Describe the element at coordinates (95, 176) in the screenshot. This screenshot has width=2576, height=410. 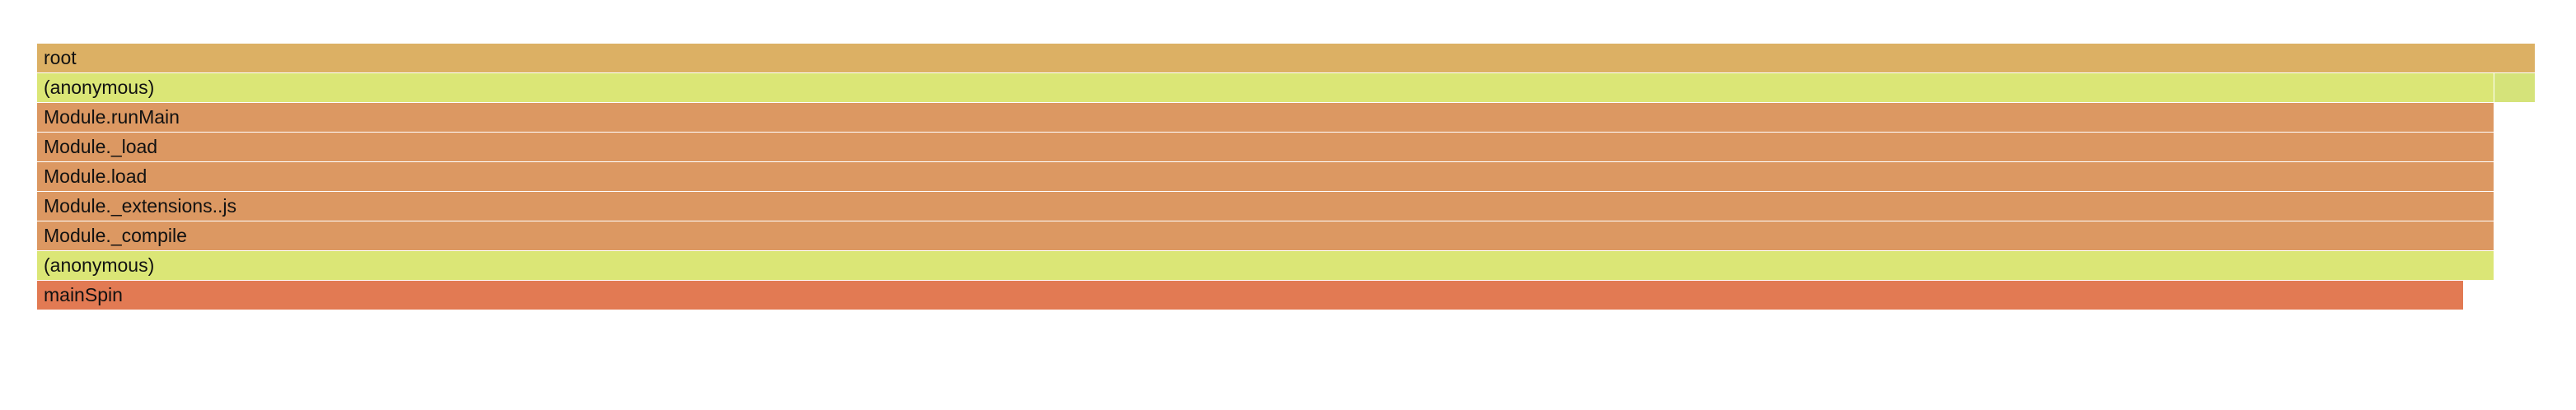
I see `flame-frame-label: Module.load` at that location.